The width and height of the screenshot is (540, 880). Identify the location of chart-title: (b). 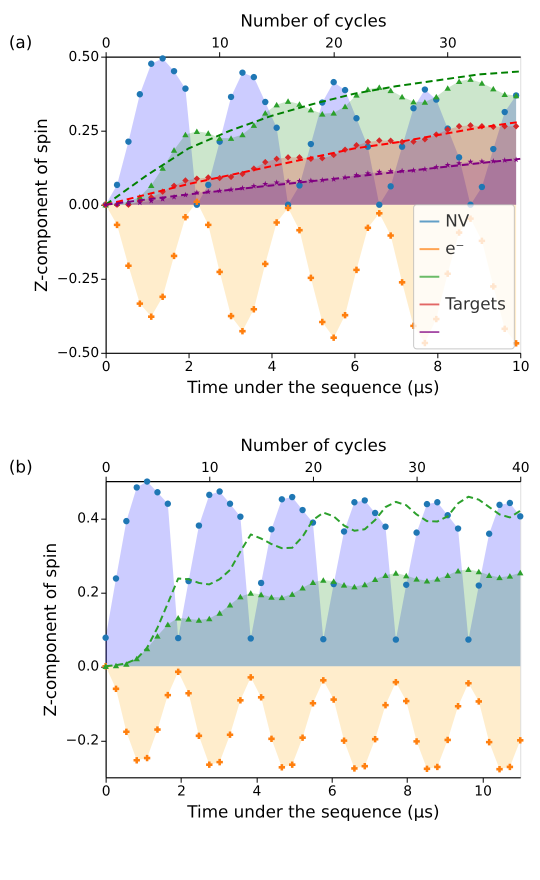
(20, 466).